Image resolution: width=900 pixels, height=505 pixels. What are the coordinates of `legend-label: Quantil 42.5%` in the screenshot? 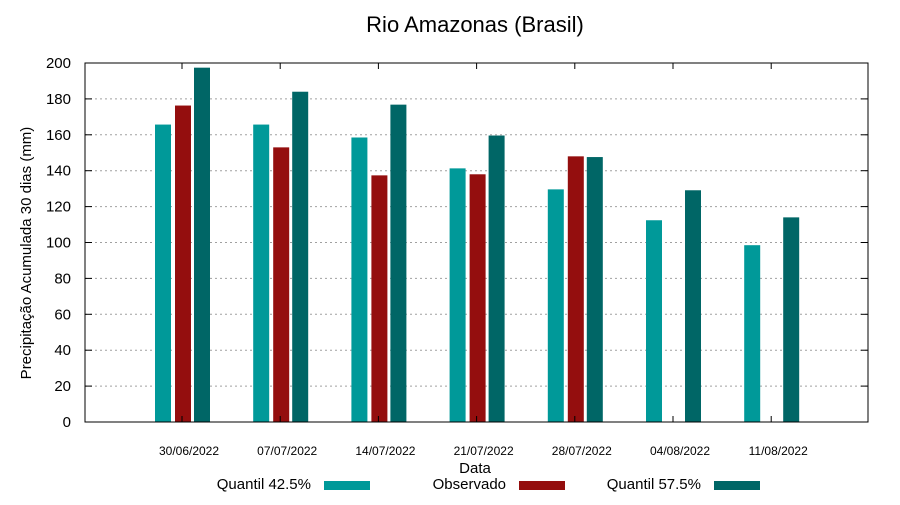 It's located at (264, 484).